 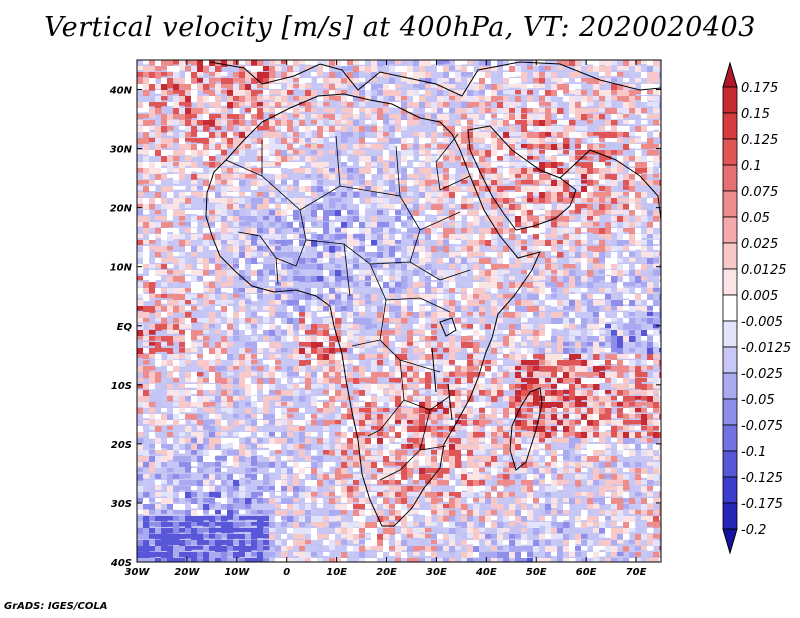 What do you see at coordinates (753, 530) in the screenshot?
I see `colorbar-label: -0.2` at bounding box center [753, 530].